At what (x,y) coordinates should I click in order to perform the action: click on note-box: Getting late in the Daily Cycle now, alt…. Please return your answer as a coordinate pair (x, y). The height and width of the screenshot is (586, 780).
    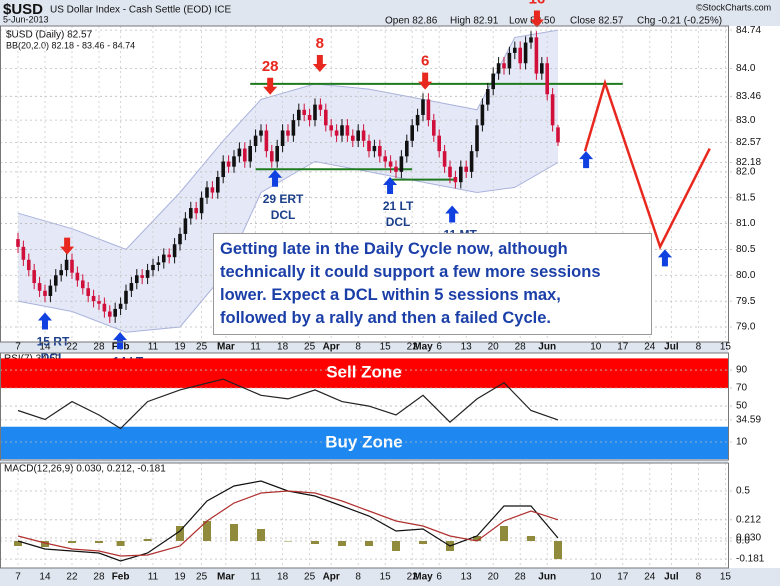
    Looking at the image, I should click on (432, 284).